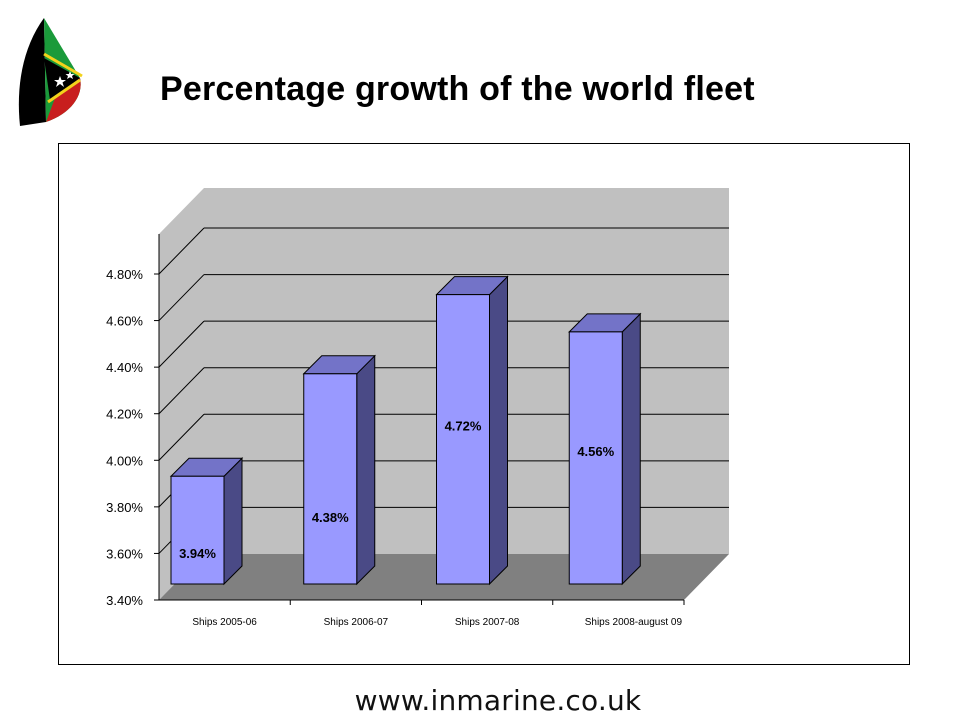 The image size is (960, 720). I want to click on y-tick-label: 4.80%, so click(124, 274).